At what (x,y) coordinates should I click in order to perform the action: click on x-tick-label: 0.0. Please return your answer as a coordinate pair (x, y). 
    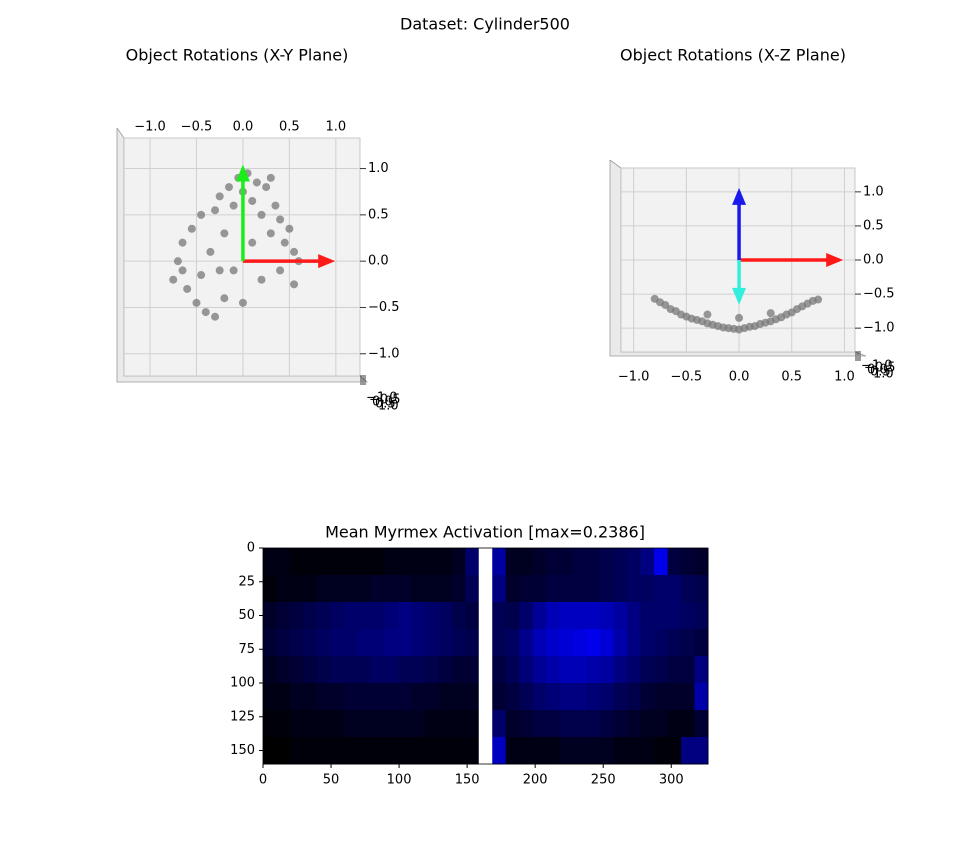
    Looking at the image, I should click on (739, 377).